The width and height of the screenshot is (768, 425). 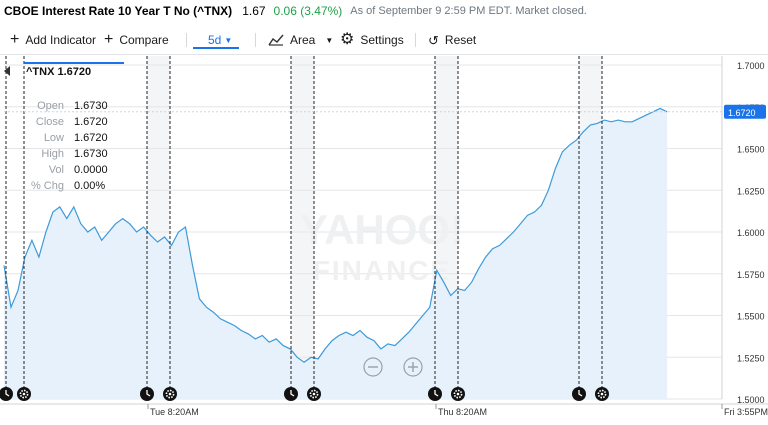 I want to click on zoom-minus-icon, so click(x=373, y=367).